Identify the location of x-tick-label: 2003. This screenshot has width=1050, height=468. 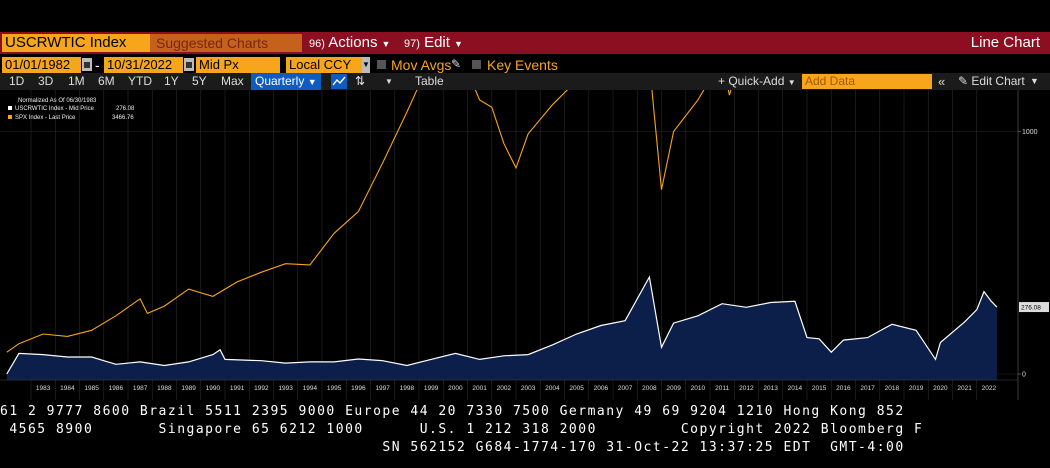
(528, 388).